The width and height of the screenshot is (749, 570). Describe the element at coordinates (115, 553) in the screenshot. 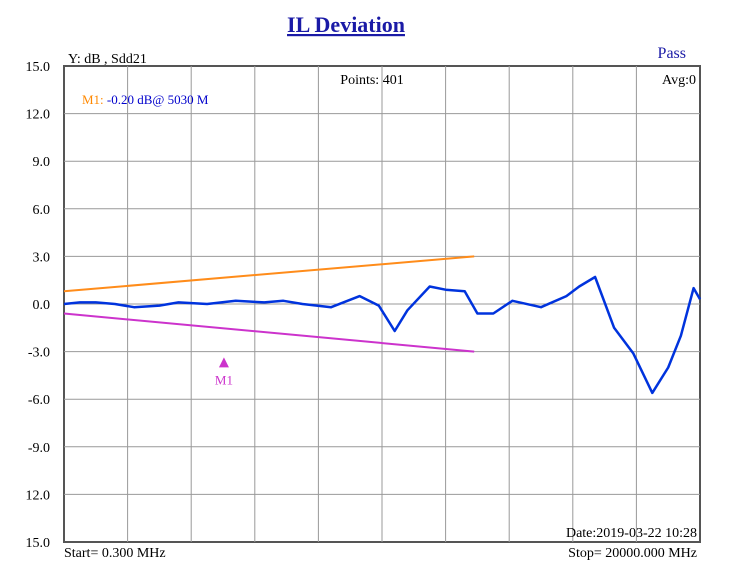

I see `start-label: Start= 0.300 MHz` at that location.